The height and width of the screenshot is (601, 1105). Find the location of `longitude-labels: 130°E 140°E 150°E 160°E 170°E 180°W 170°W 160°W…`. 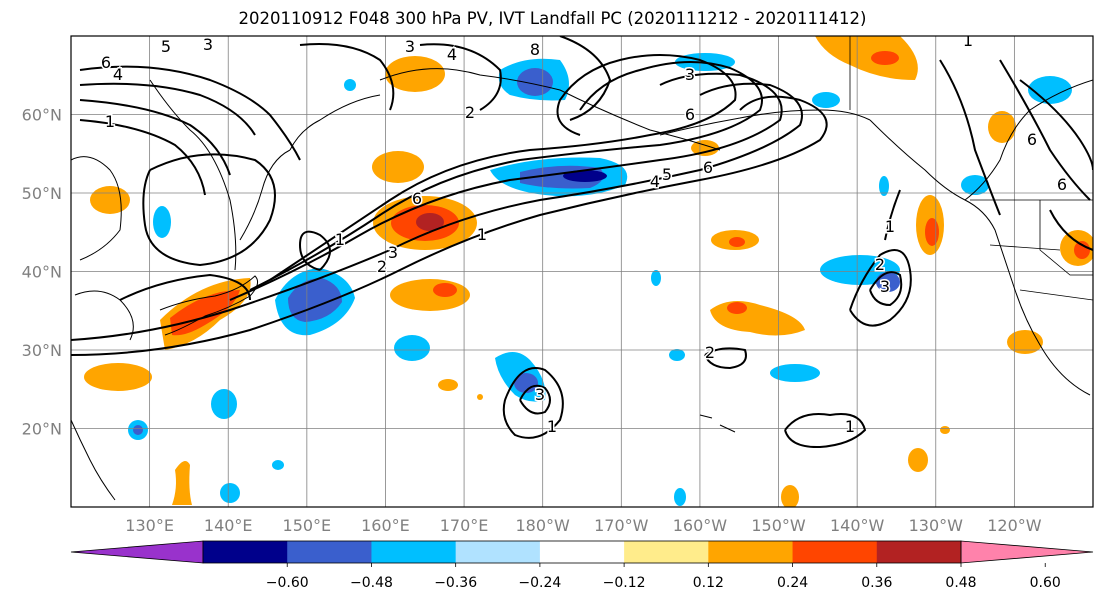

longitude-labels: 130°E 140°E 150°E 160°E 170°E 180°W 170°W 160°W… is located at coordinates (583, 525).